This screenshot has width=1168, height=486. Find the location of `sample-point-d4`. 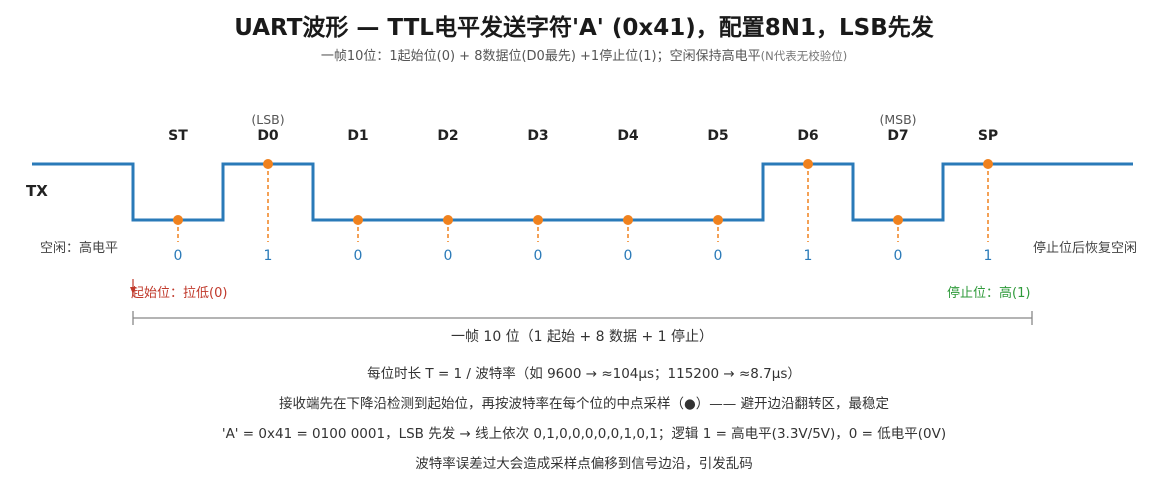

sample-point-d4 is located at coordinates (628, 220).